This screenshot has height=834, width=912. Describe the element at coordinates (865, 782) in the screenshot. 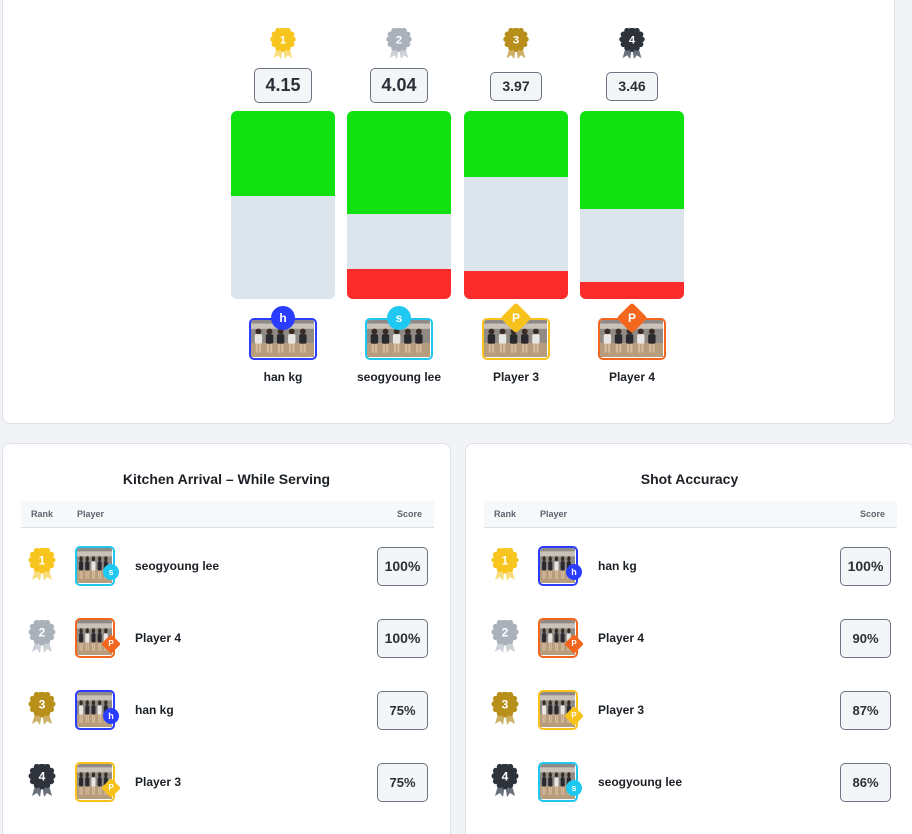

I see `score-value: 86%` at that location.